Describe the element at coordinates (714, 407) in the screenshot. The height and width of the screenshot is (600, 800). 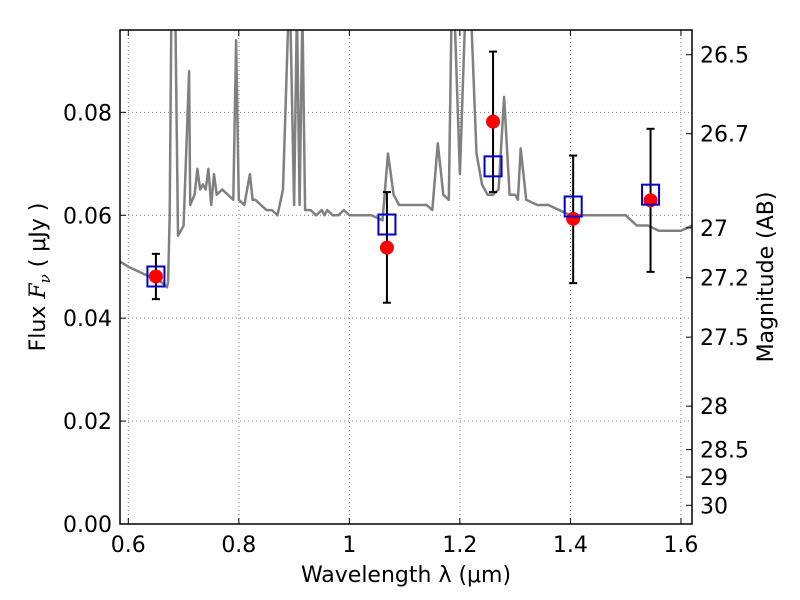
I see `mag-tick-label: 28` at that location.